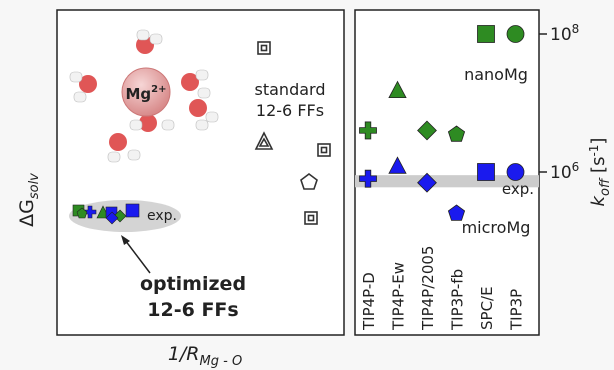 The width and height of the screenshot is (614, 370). What do you see at coordinates (292, 133) in the screenshot?
I see `standard-ff-markers` at bounding box center [292, 133].